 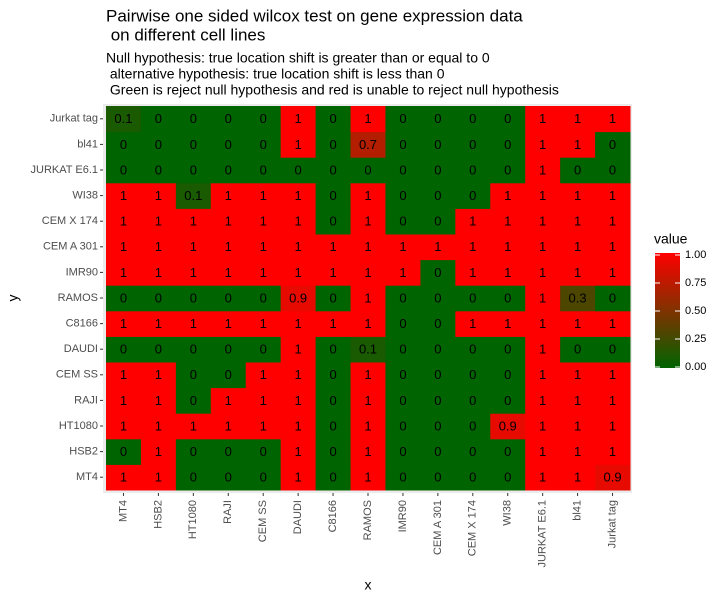 What do you see at coordinates (74, 119) in the screenshot?
I see `y-tick-label: Jurkat tag` at bounding box center [74, 119].